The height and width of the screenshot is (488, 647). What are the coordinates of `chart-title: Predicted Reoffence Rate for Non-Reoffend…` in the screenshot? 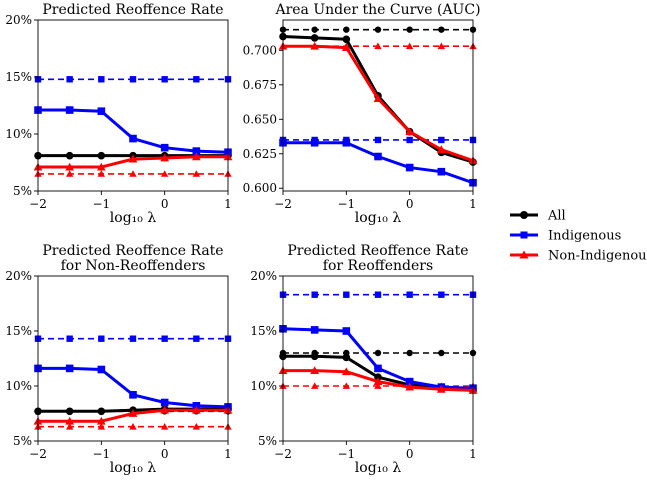 It's located at (132, 258).